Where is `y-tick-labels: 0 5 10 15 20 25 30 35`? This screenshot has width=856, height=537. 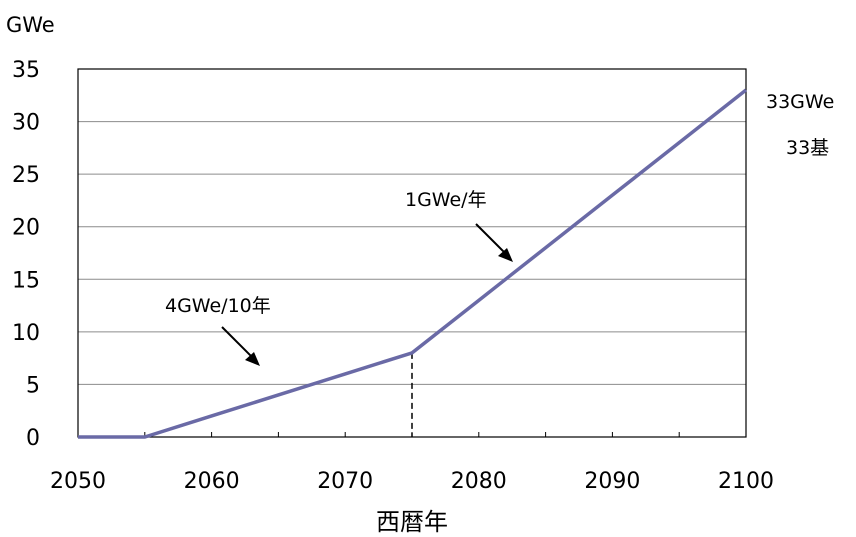
y-tick-labels: 0 5 10 15 20 25 30 35 is located at coordinates (26, 254).